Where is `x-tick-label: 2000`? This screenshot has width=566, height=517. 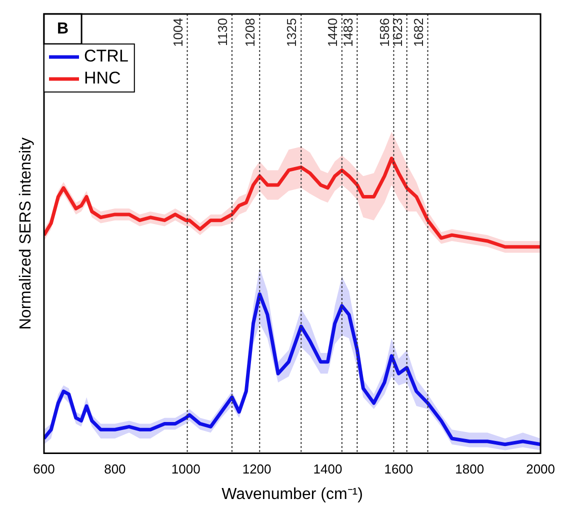 x-tick-label: 2000 is located at coordinates (540, 469).